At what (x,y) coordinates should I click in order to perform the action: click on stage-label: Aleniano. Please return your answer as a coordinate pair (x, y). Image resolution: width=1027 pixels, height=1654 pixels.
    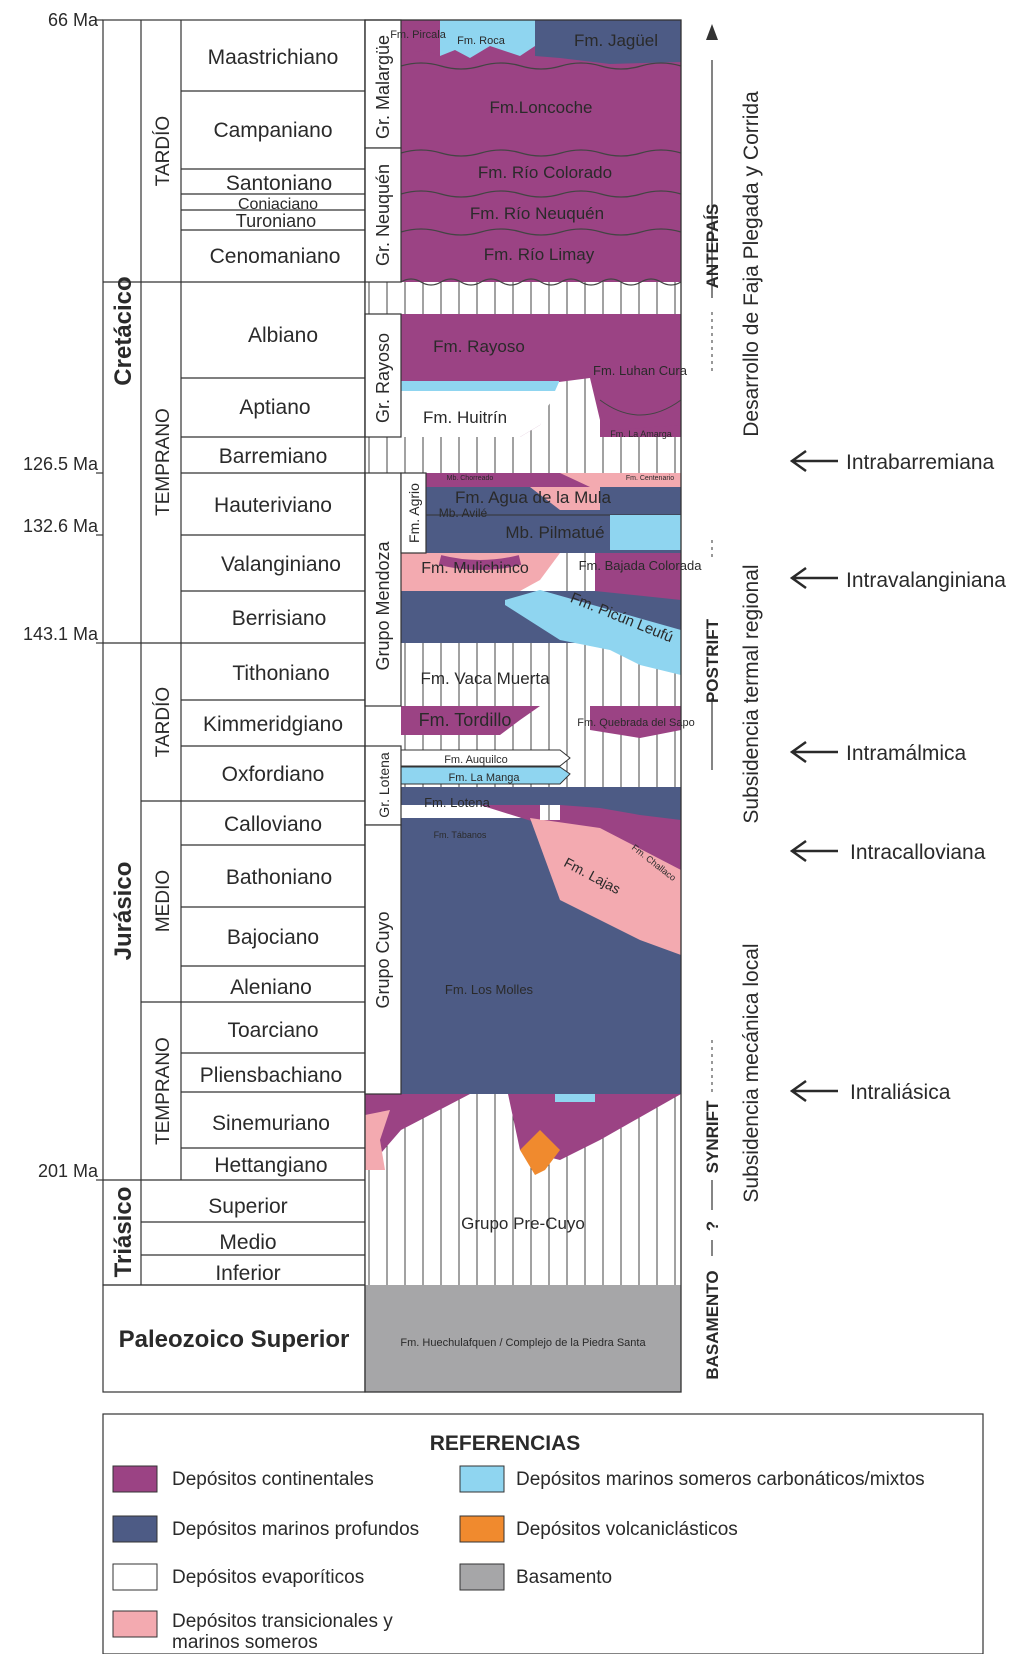
    Looking at the image, I should click on (271, 987).